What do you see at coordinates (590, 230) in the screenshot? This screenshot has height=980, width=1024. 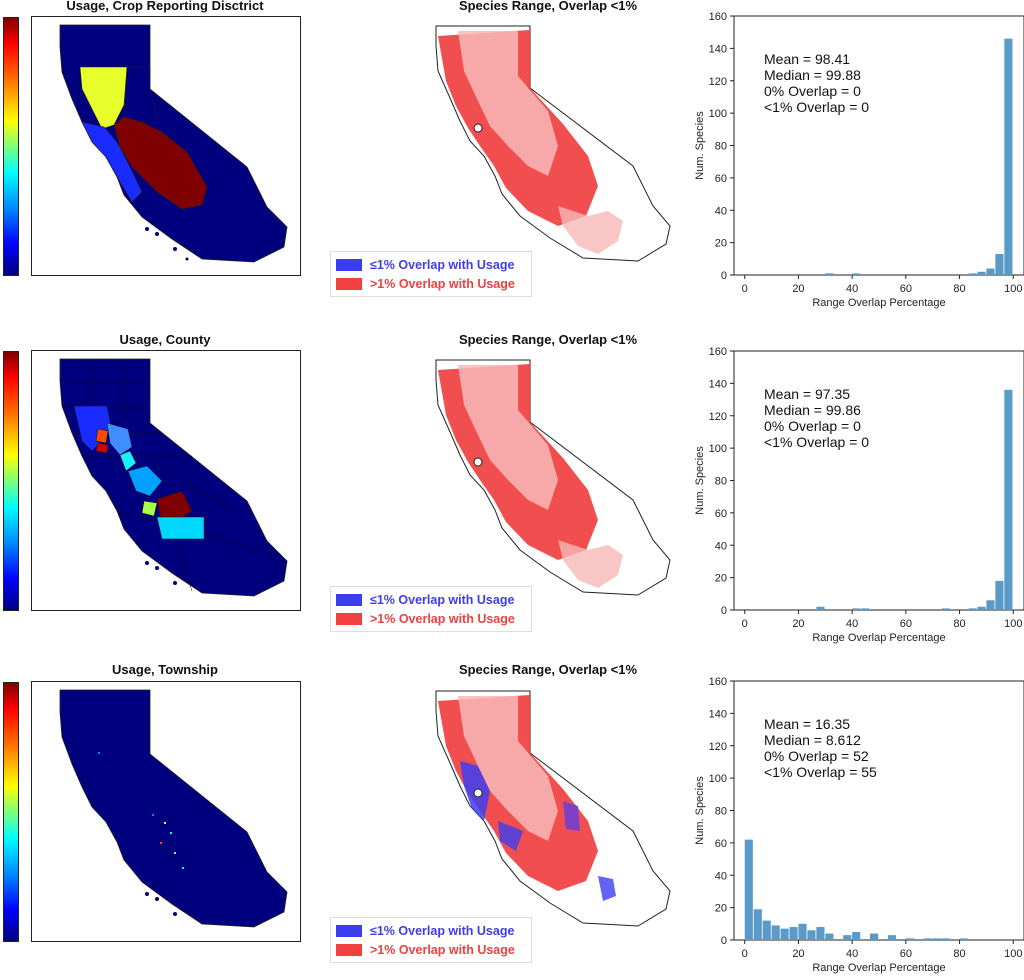 I see `range-desert-patches` at bounding box center [590, 230].